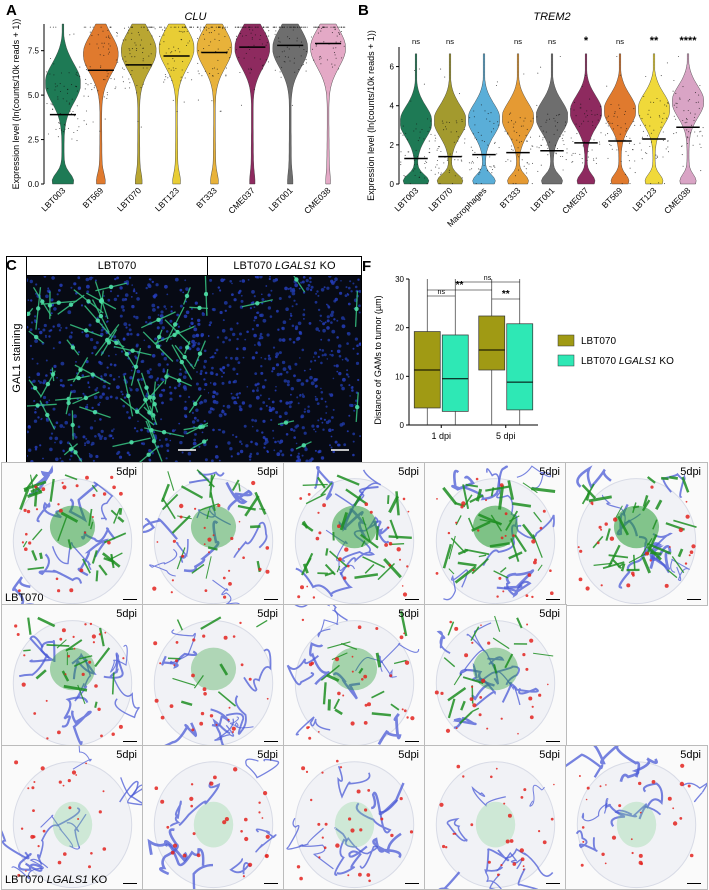 The height and width of the screenshot is (890, 709). I want to click on x-tick-label: 1 dpi, so click(441, 436).